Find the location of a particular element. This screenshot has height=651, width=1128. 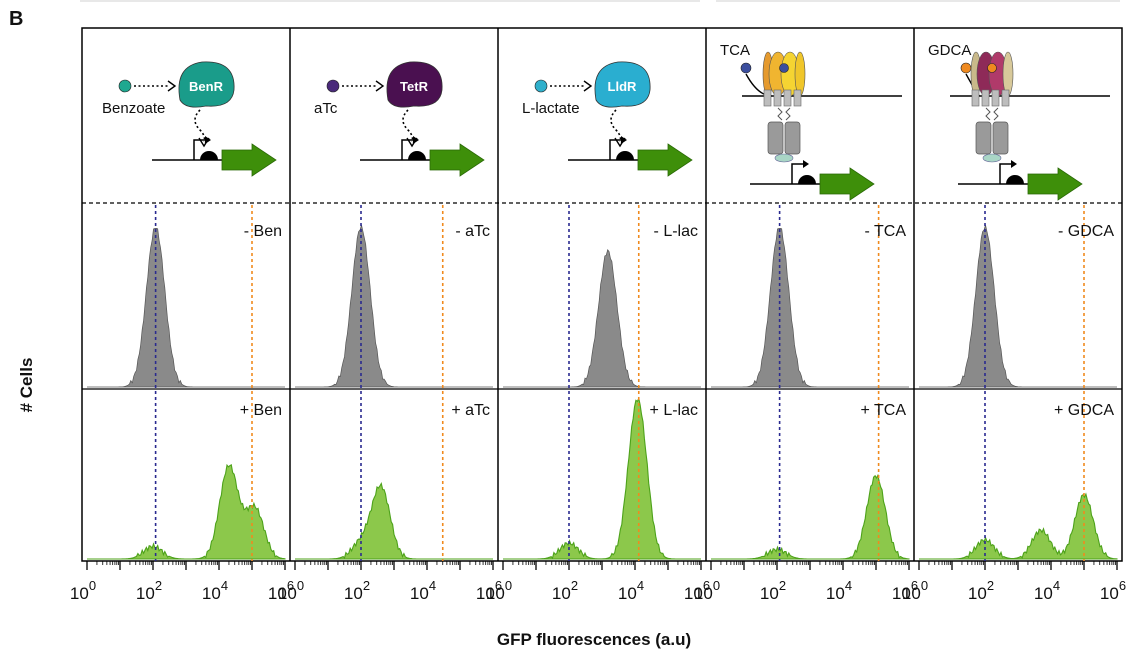

induced-label: + L-lac is located at coordinates (674, 410).